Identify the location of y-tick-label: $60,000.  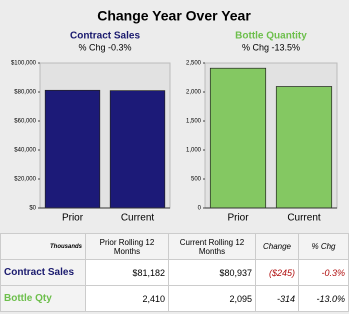
(25, 122).